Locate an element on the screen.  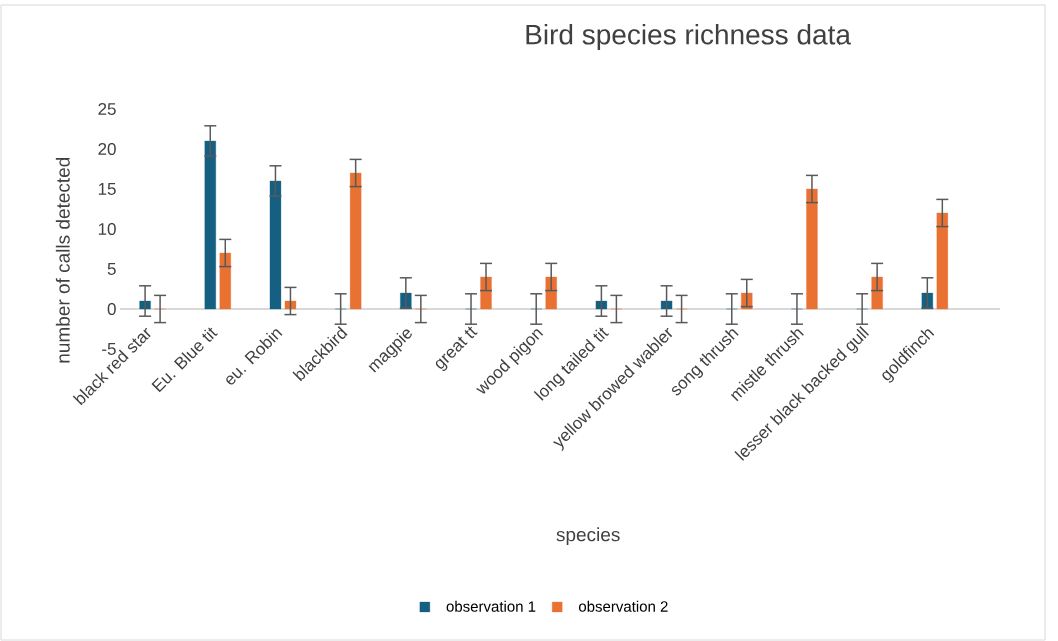
y-axis-title: number of calls detected is located at coordinates (62, 260).